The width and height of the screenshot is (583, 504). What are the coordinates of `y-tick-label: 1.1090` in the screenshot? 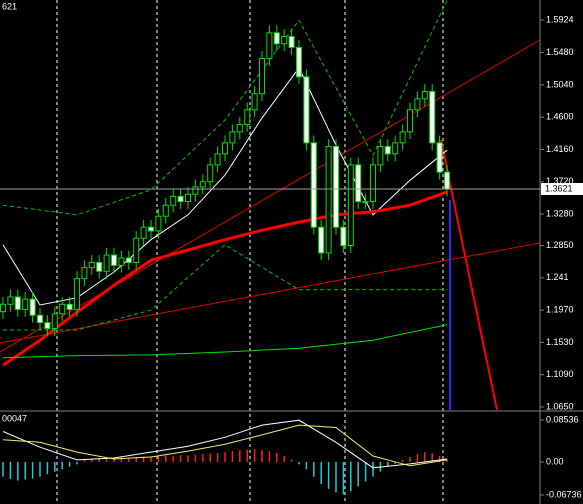 It's located at (560, 374).